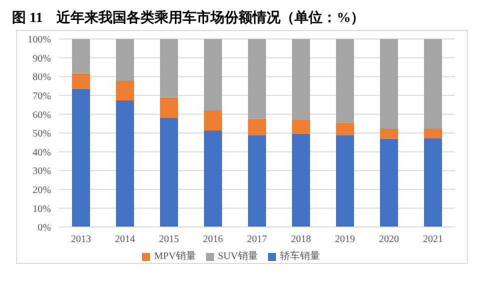 The image size is (500, 290). What do you see at coordinates (301, 240) in the screenshot?
I see `x-tick-label: 2018` at bounding box center [301, 240].